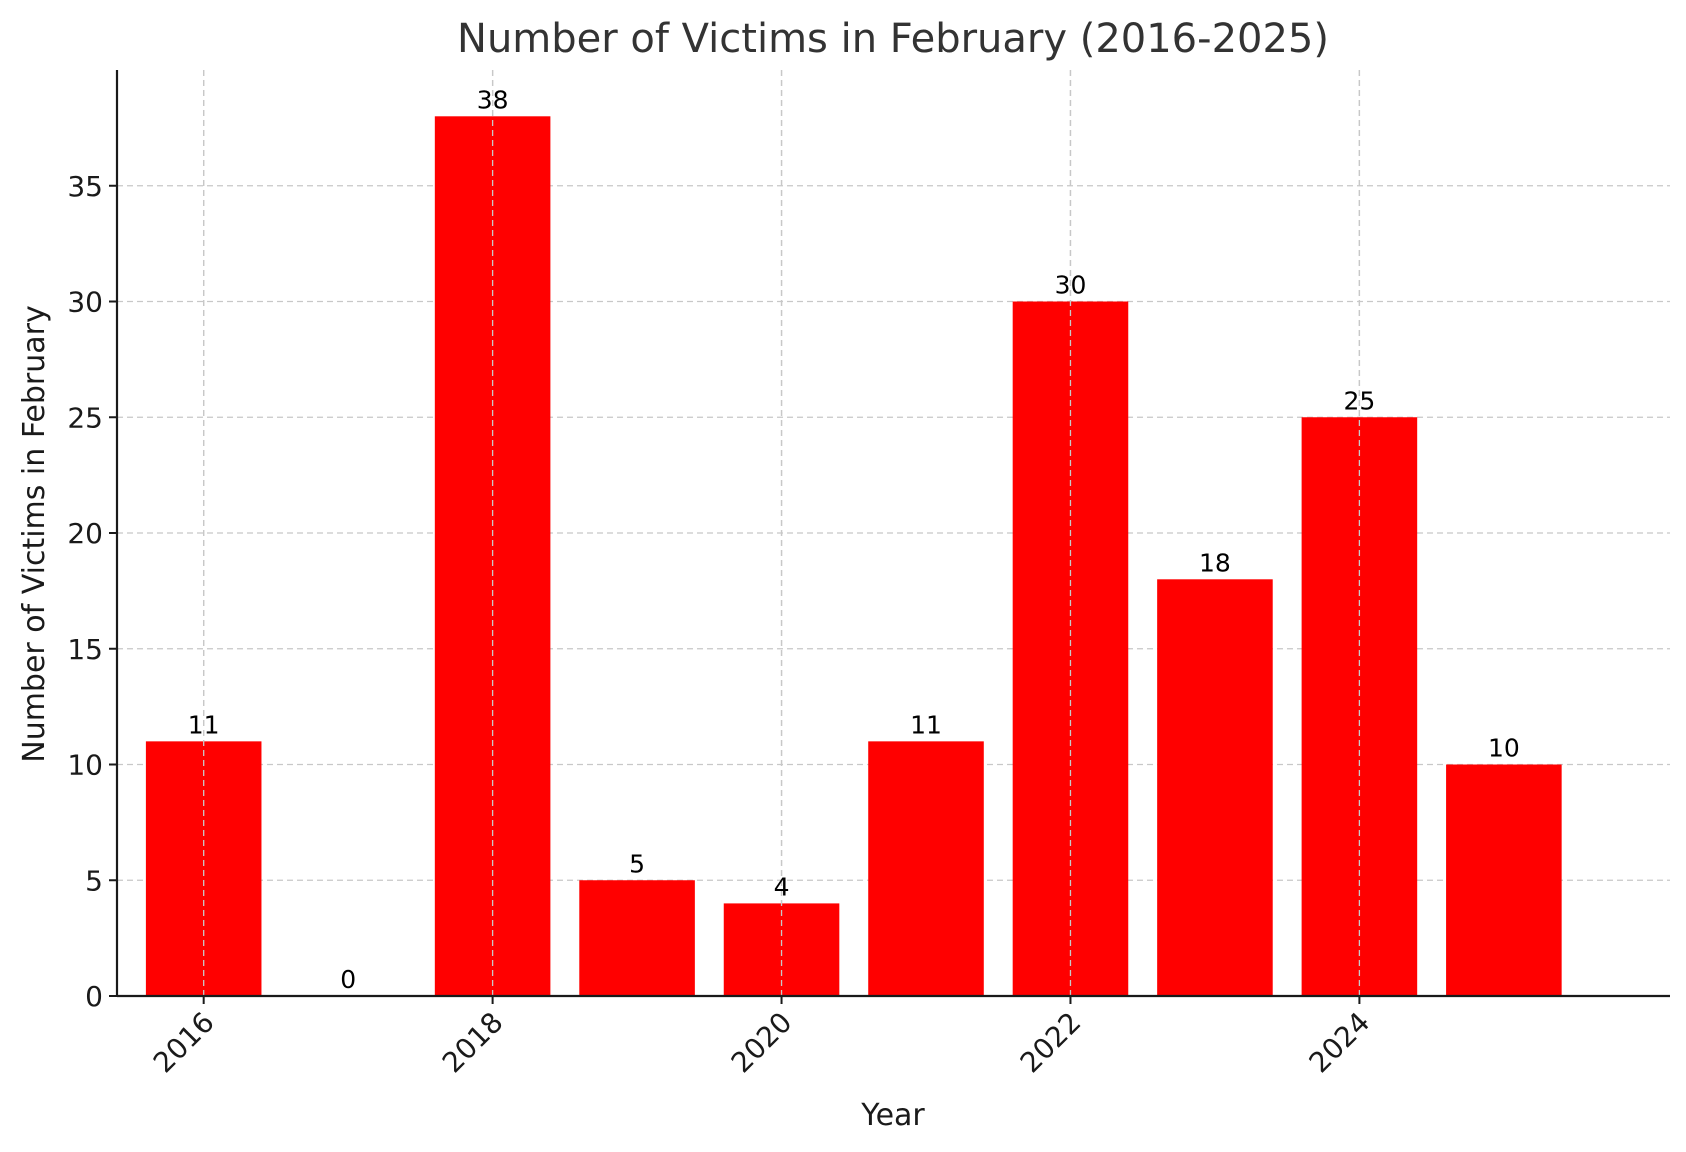  I want to click on bar-2025, so click(1504, 880).